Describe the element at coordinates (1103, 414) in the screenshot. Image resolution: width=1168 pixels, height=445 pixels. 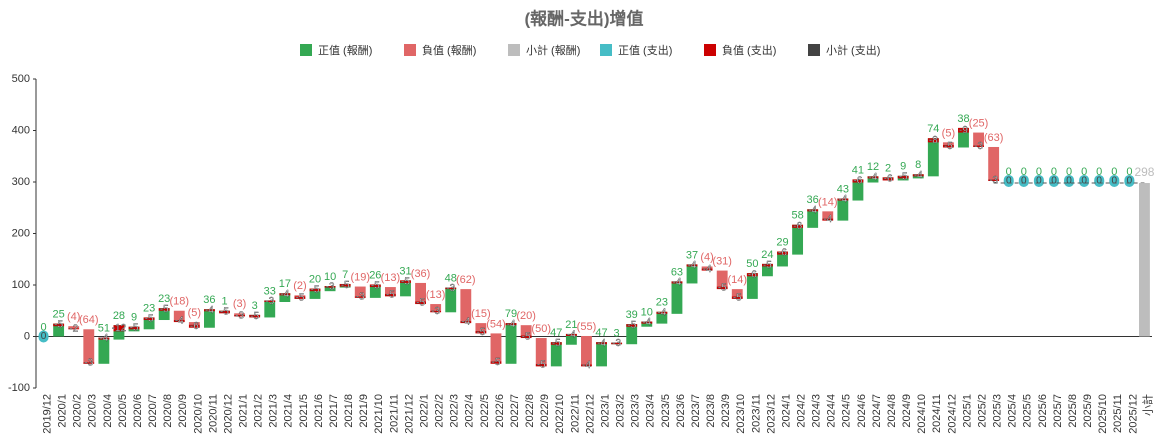
I see `x-tick-label: 2025/10` at that location.